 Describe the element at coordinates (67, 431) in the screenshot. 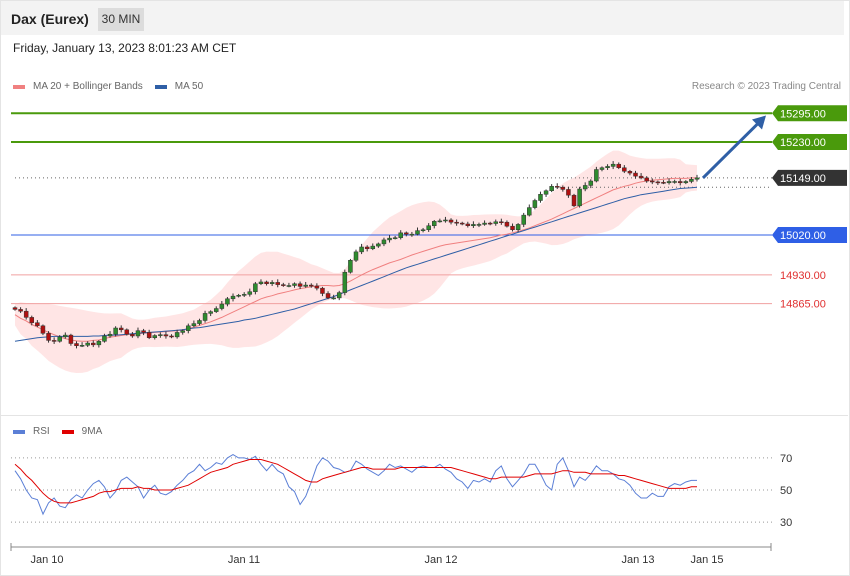

I see `rsi-ma-legend-swatch` at that location.